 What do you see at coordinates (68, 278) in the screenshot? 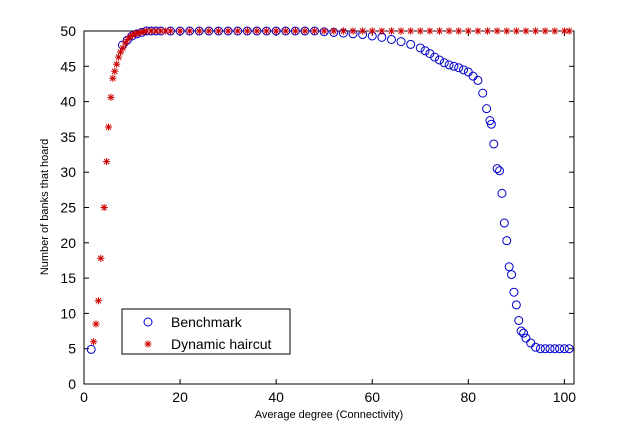
I see `y-tick-label: 15` at bounding box center [68, 278].